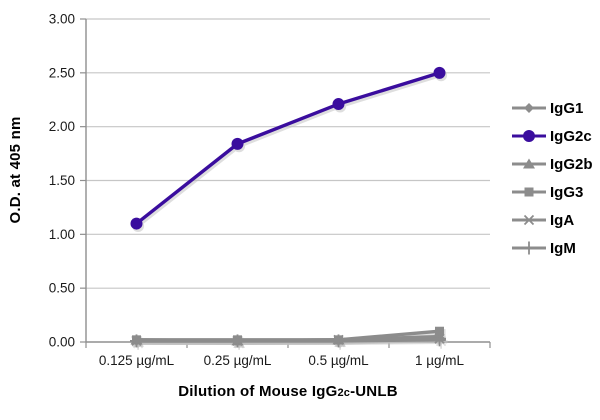 Image resolution: width=600 pixels, height=420 pixels. Describe the element at coordinates (562, 220) in the screenshot. I see `legend-label: IgA` at that location.